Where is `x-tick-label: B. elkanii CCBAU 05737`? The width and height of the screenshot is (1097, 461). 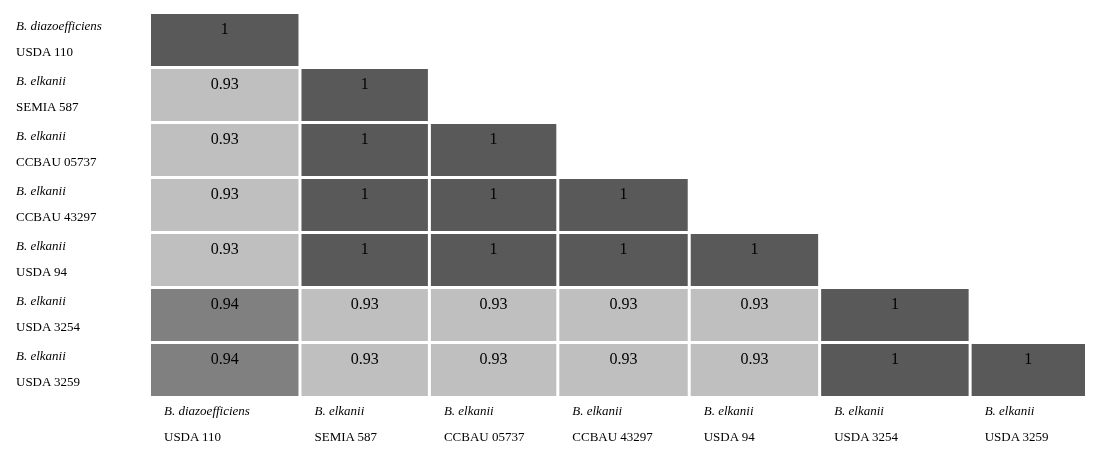
x-tick-label: B. elkanii CCBAU 05737 is located at coordinates (484, 423).